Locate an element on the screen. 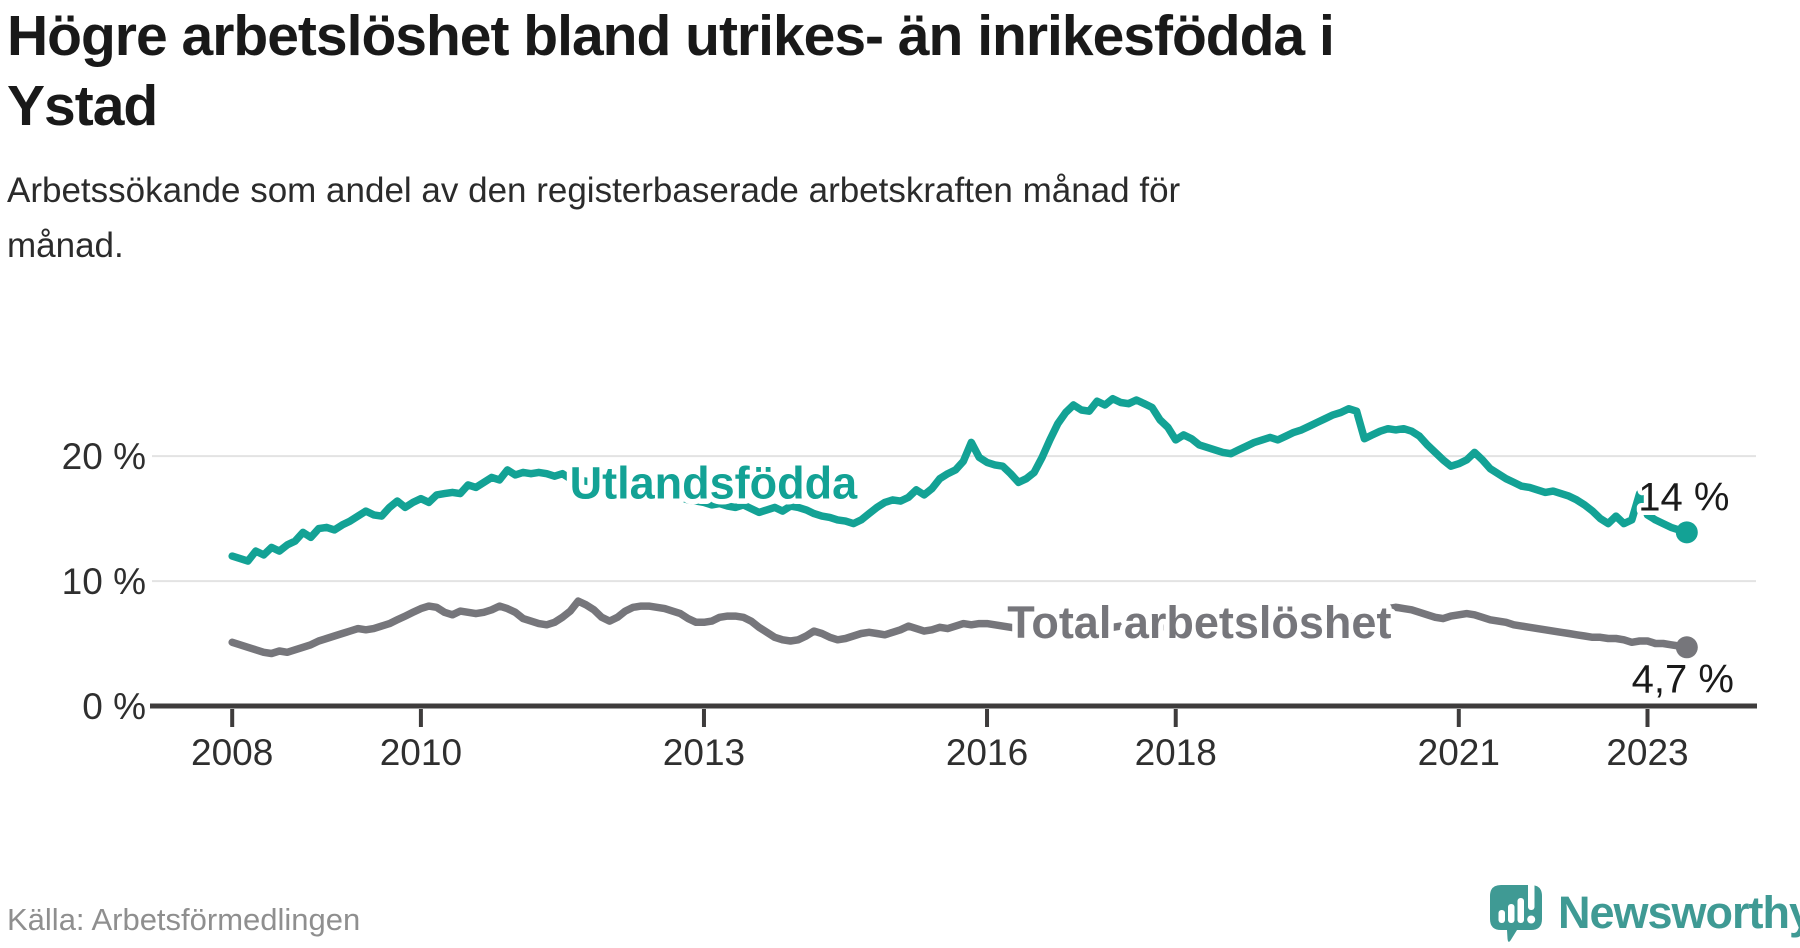 This screenshot has height=948, width=1800. series-end-dot-utlandsfodda is located at coordinates (1686, 532).